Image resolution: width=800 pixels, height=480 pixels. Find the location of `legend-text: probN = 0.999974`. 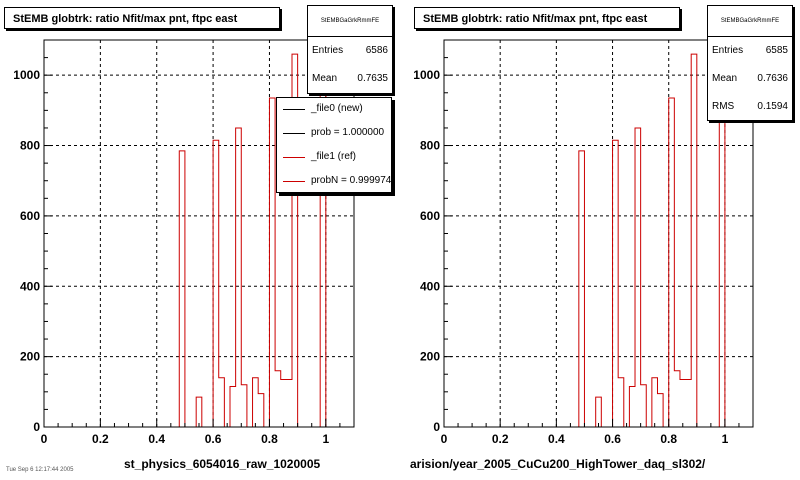

legend-text: probN = 0.999974 is located at coordinates (351, 180).